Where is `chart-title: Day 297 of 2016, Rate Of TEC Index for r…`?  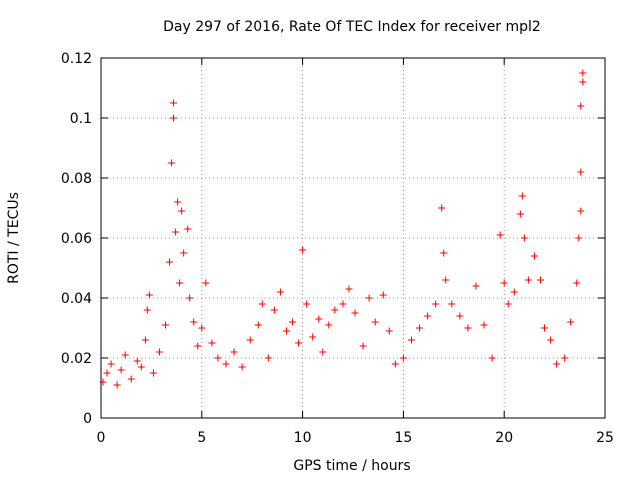
chart-title: Day 297 of 2016, Rate Of TEC Index for r… is located at coordinates (352, 27).